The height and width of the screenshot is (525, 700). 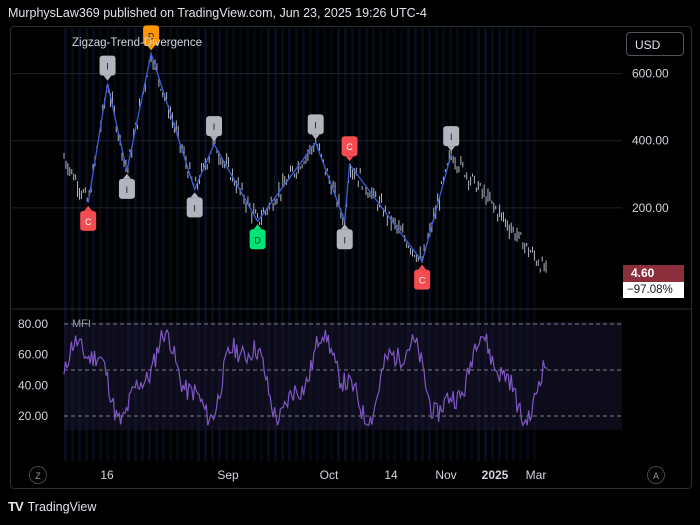 I want to click on auto-scale-button: A, so click(x=656, y=475).